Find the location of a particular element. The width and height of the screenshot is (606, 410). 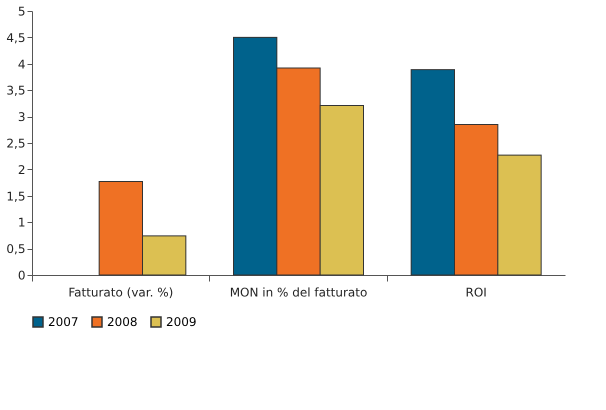

y-tick-label: 1 is located at coordinates (22, 223).